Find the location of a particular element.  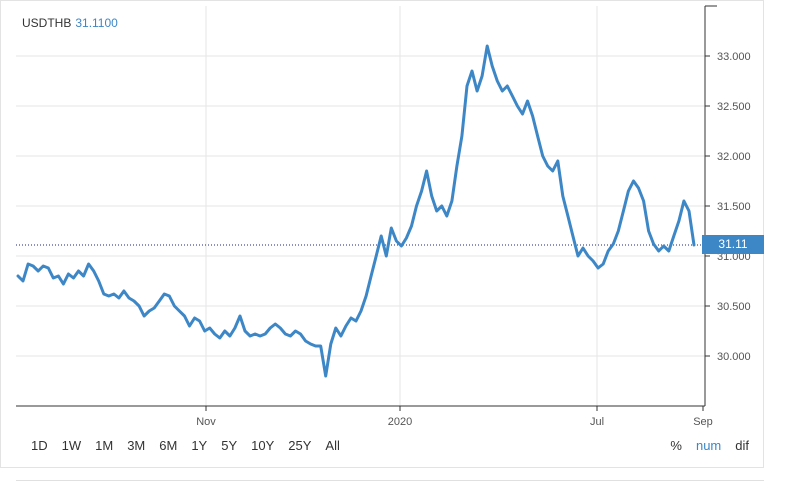

range-button-1m: 1M is located at coordinates (104, 445).